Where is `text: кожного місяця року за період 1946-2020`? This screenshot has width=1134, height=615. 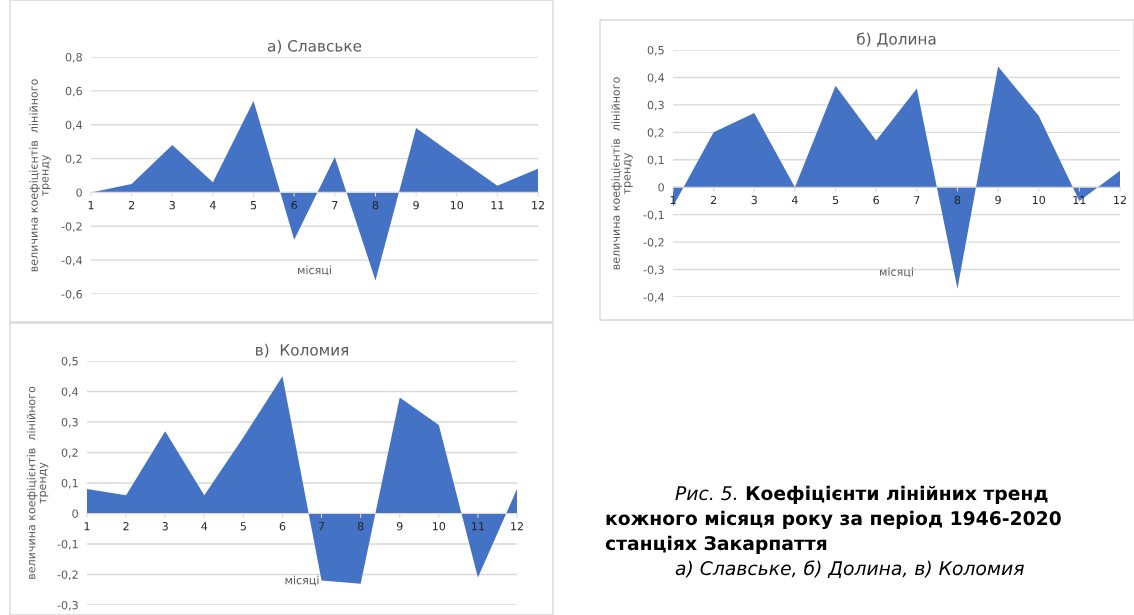 text: кожного місяця року за період 1946-2020 is located at coordinates (833, 520).